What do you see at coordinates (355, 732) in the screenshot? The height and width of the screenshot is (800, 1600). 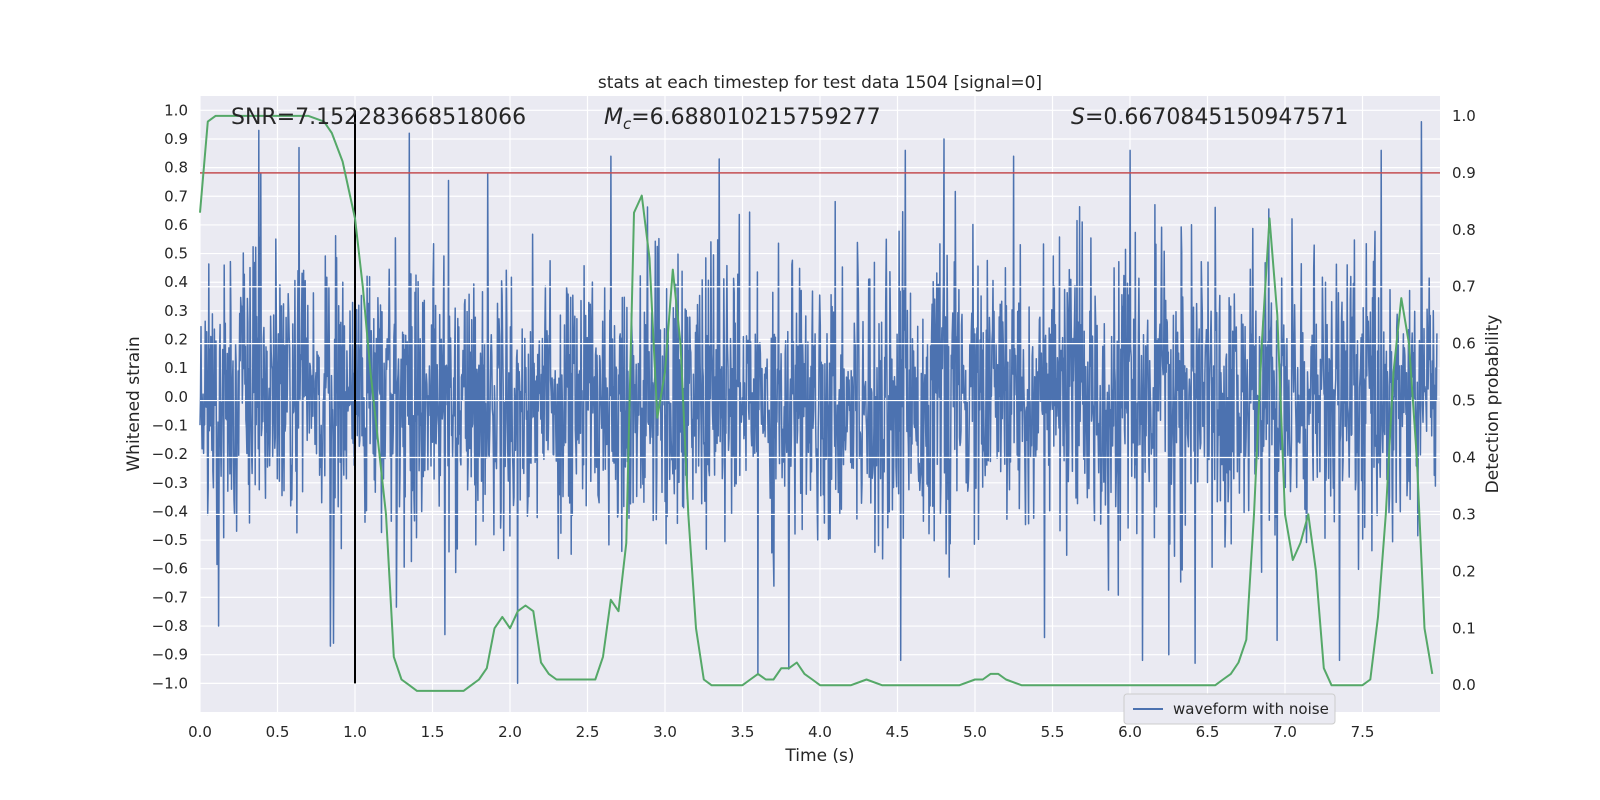 I see `x-tick-label: 1.0` at bounding box center [355, 732].